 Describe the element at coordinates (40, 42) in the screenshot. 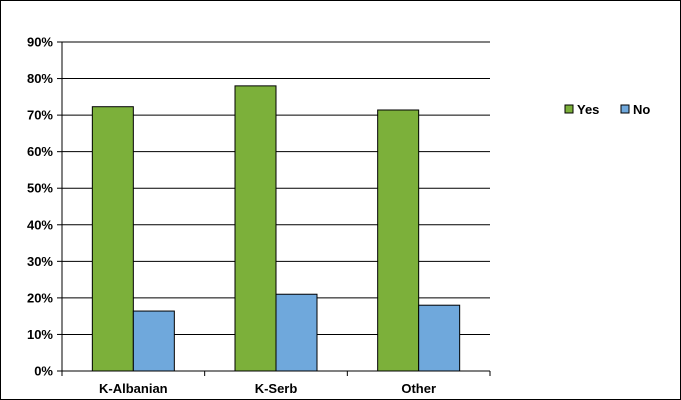

I see `y-tick-label: 90%` at that location.